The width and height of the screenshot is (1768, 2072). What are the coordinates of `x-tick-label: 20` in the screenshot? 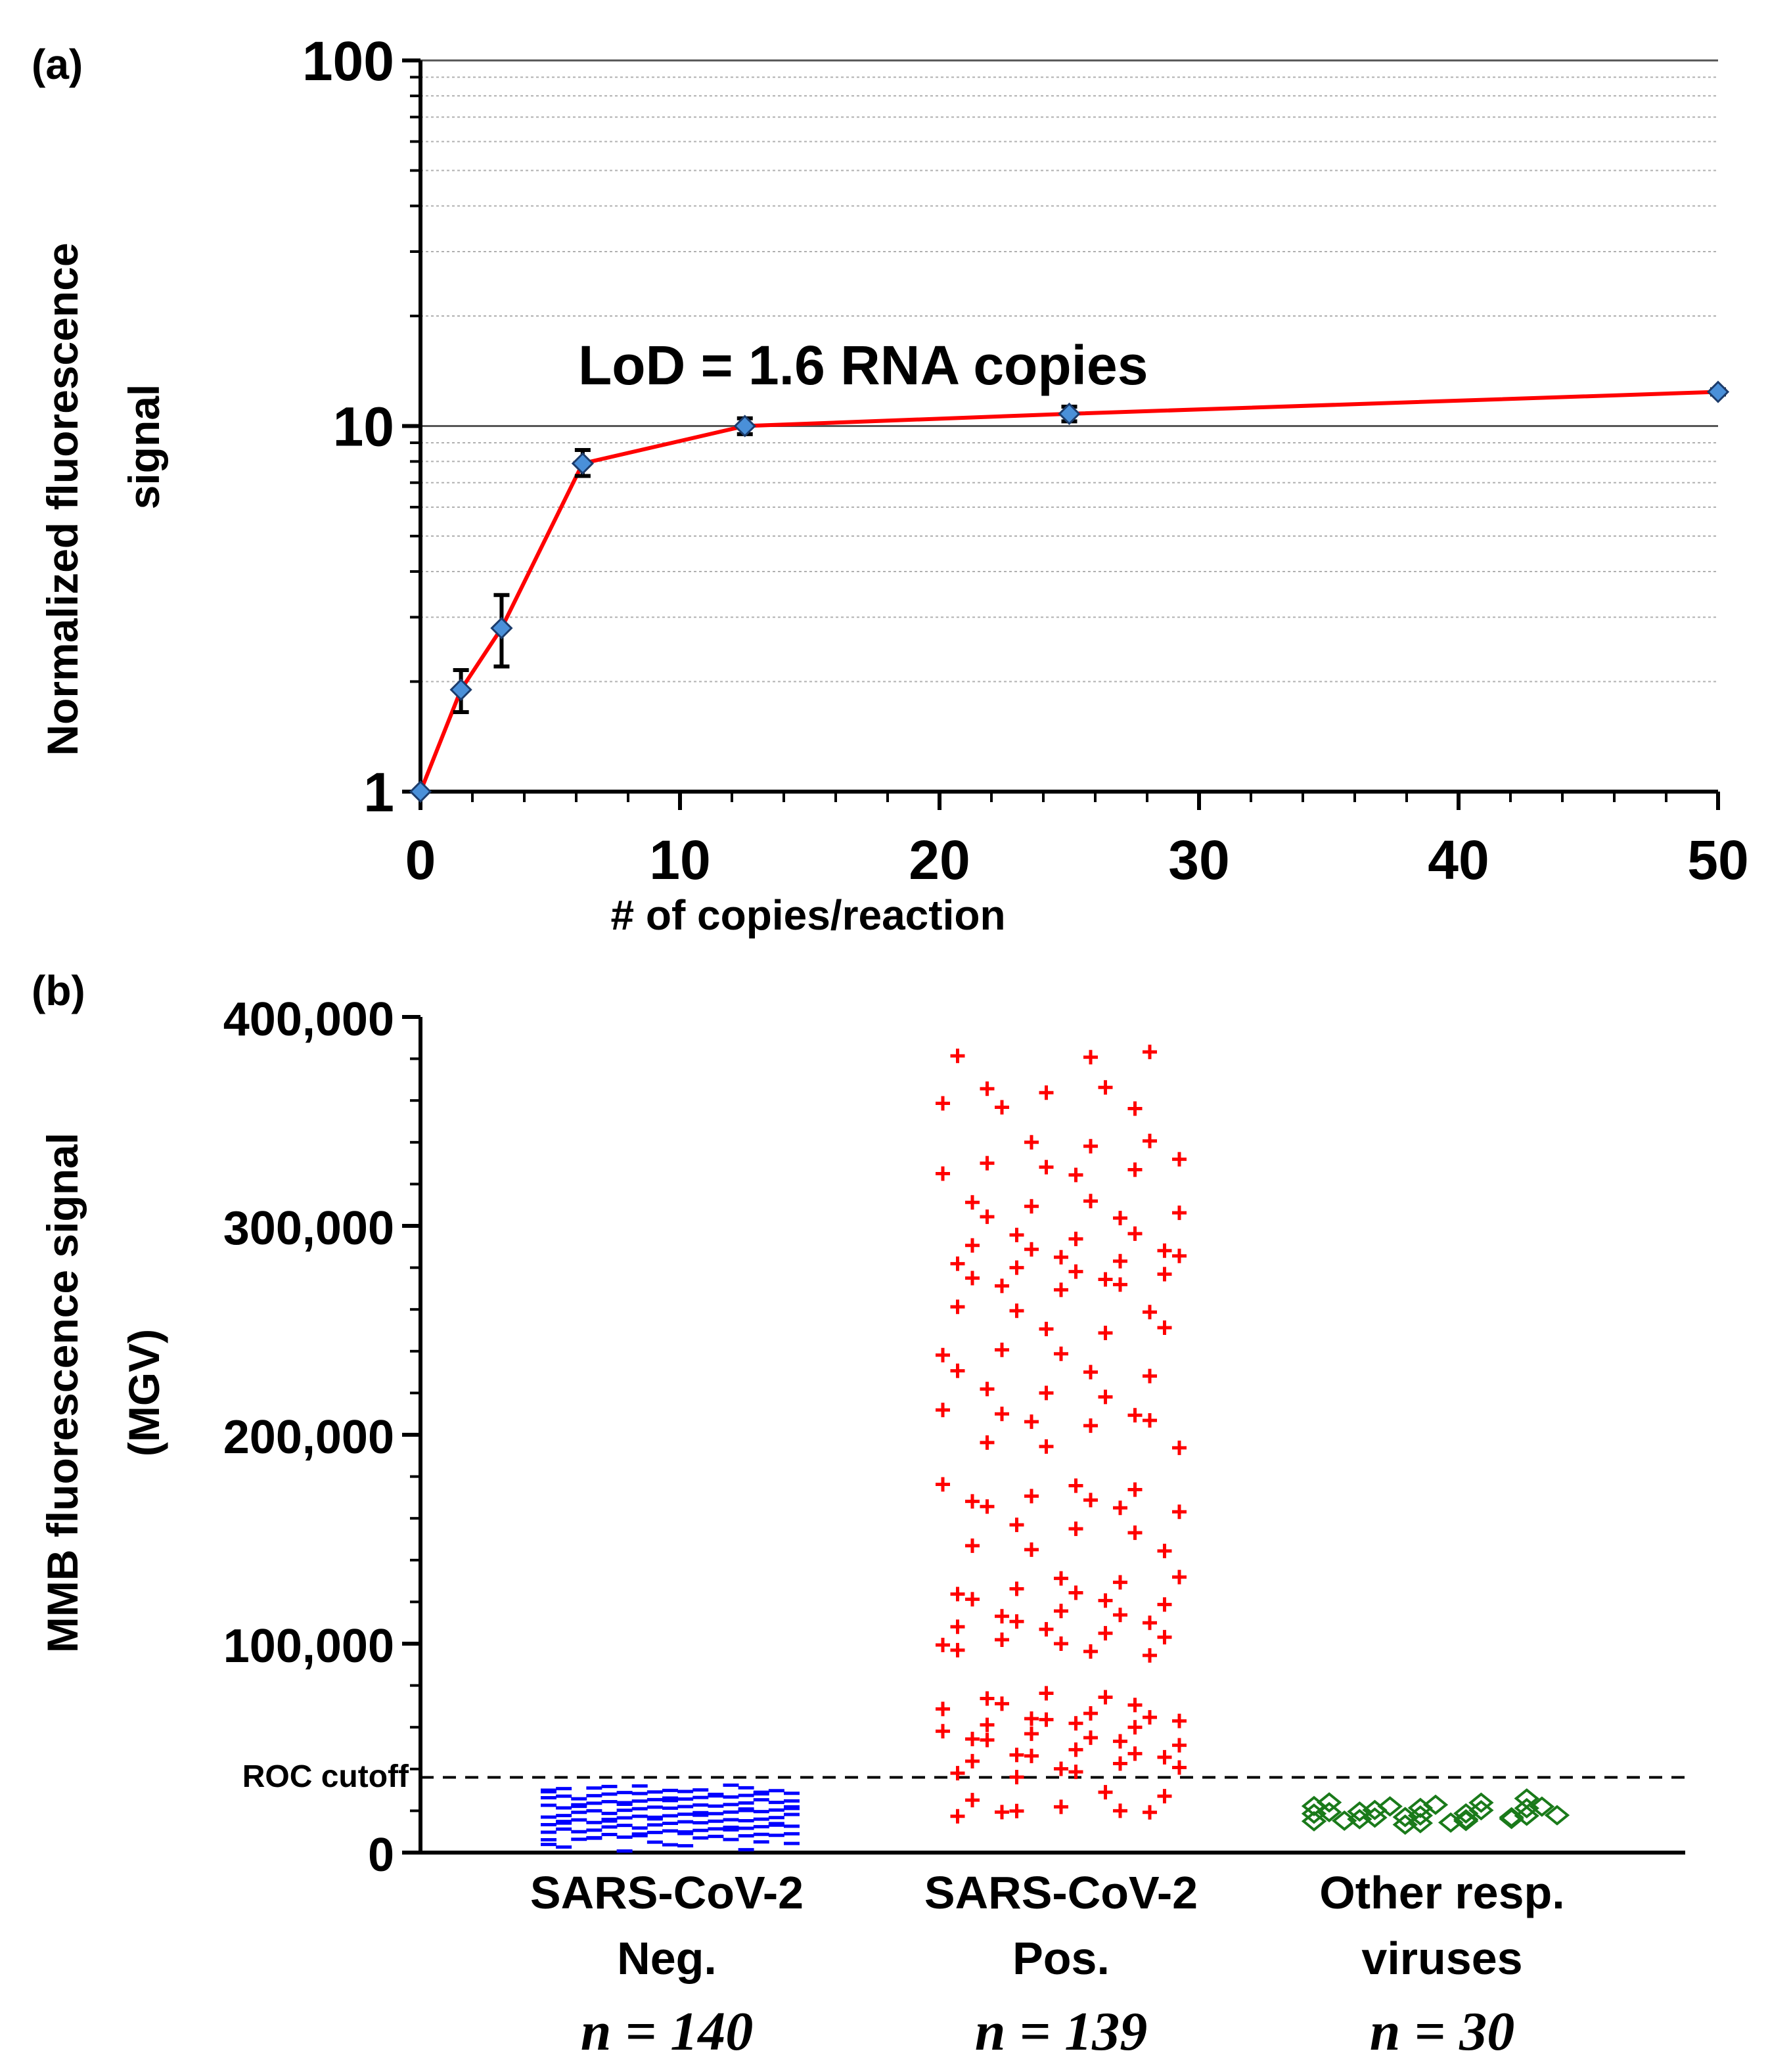 It's located at (939, 860).